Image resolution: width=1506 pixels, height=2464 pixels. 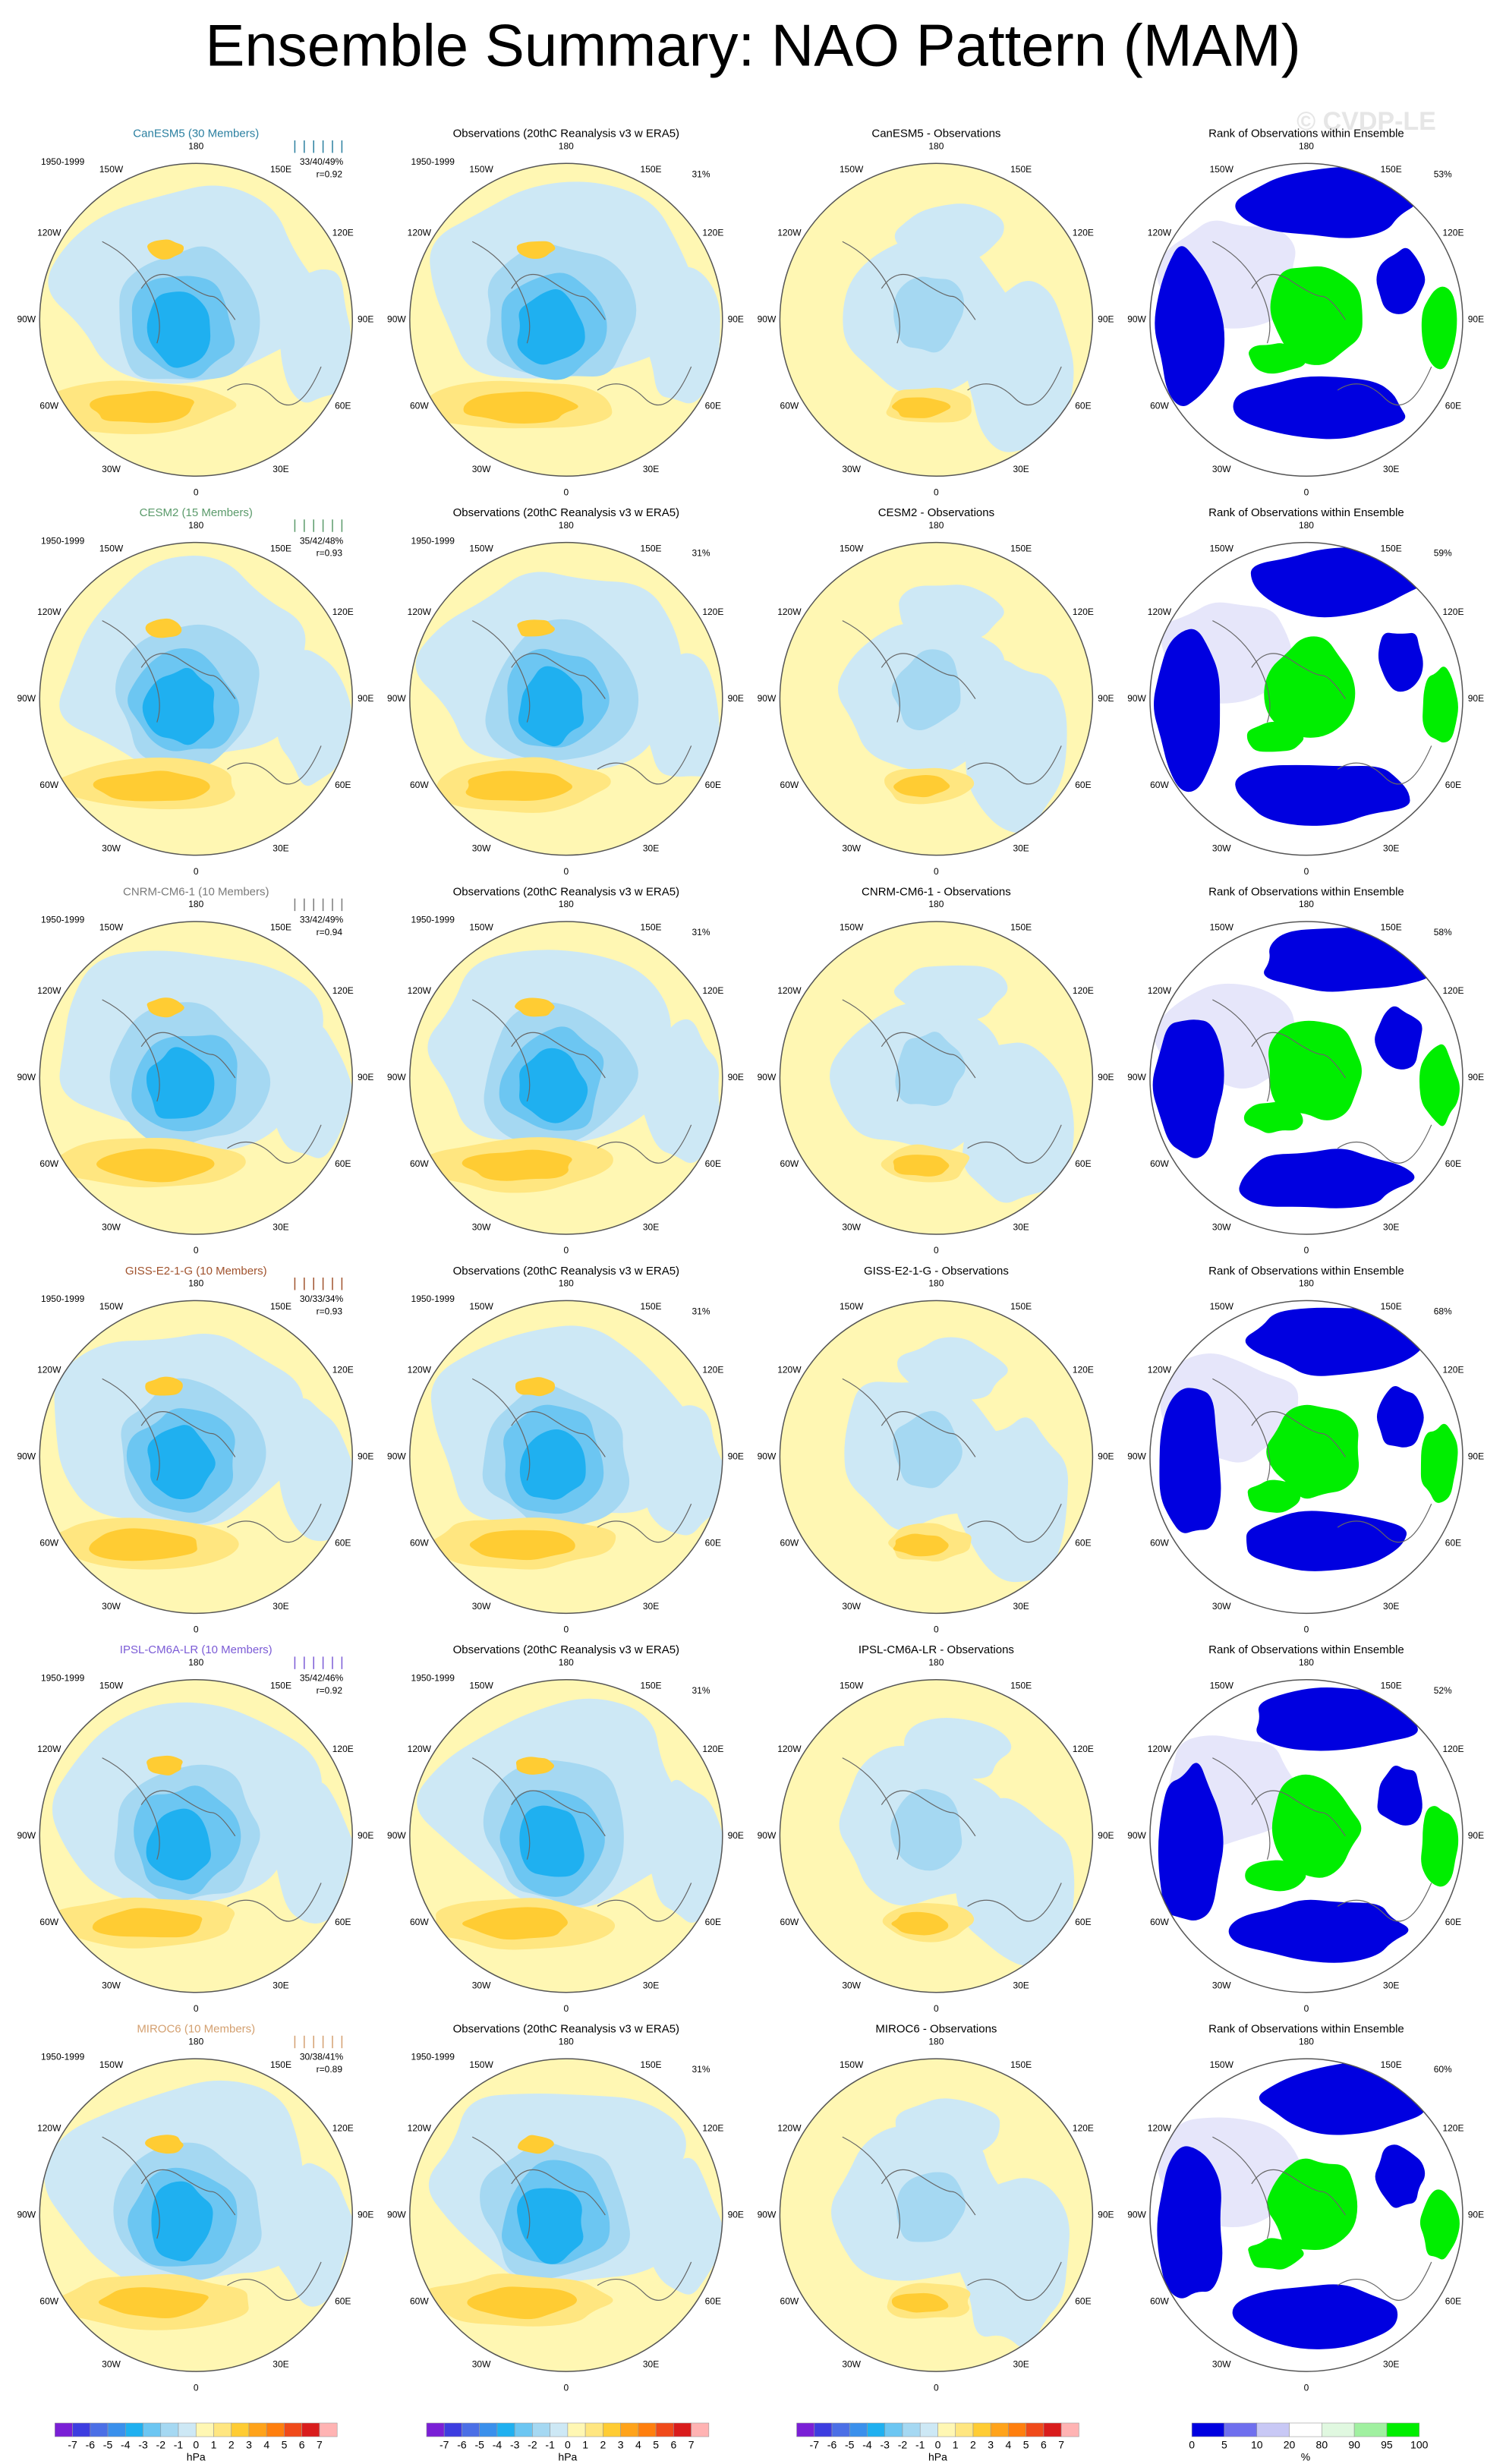 I want to click on rank-percent: 60%, so click(x=1443, y=2069).